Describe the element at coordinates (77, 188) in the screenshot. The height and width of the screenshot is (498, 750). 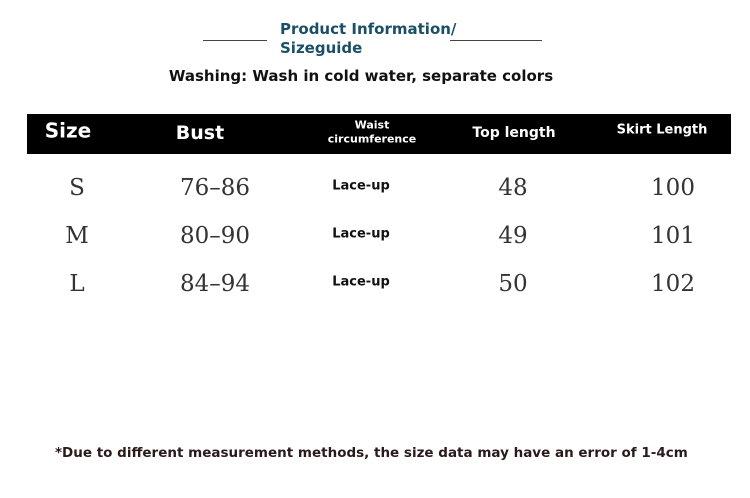
I see `table-cell: S` at that location.